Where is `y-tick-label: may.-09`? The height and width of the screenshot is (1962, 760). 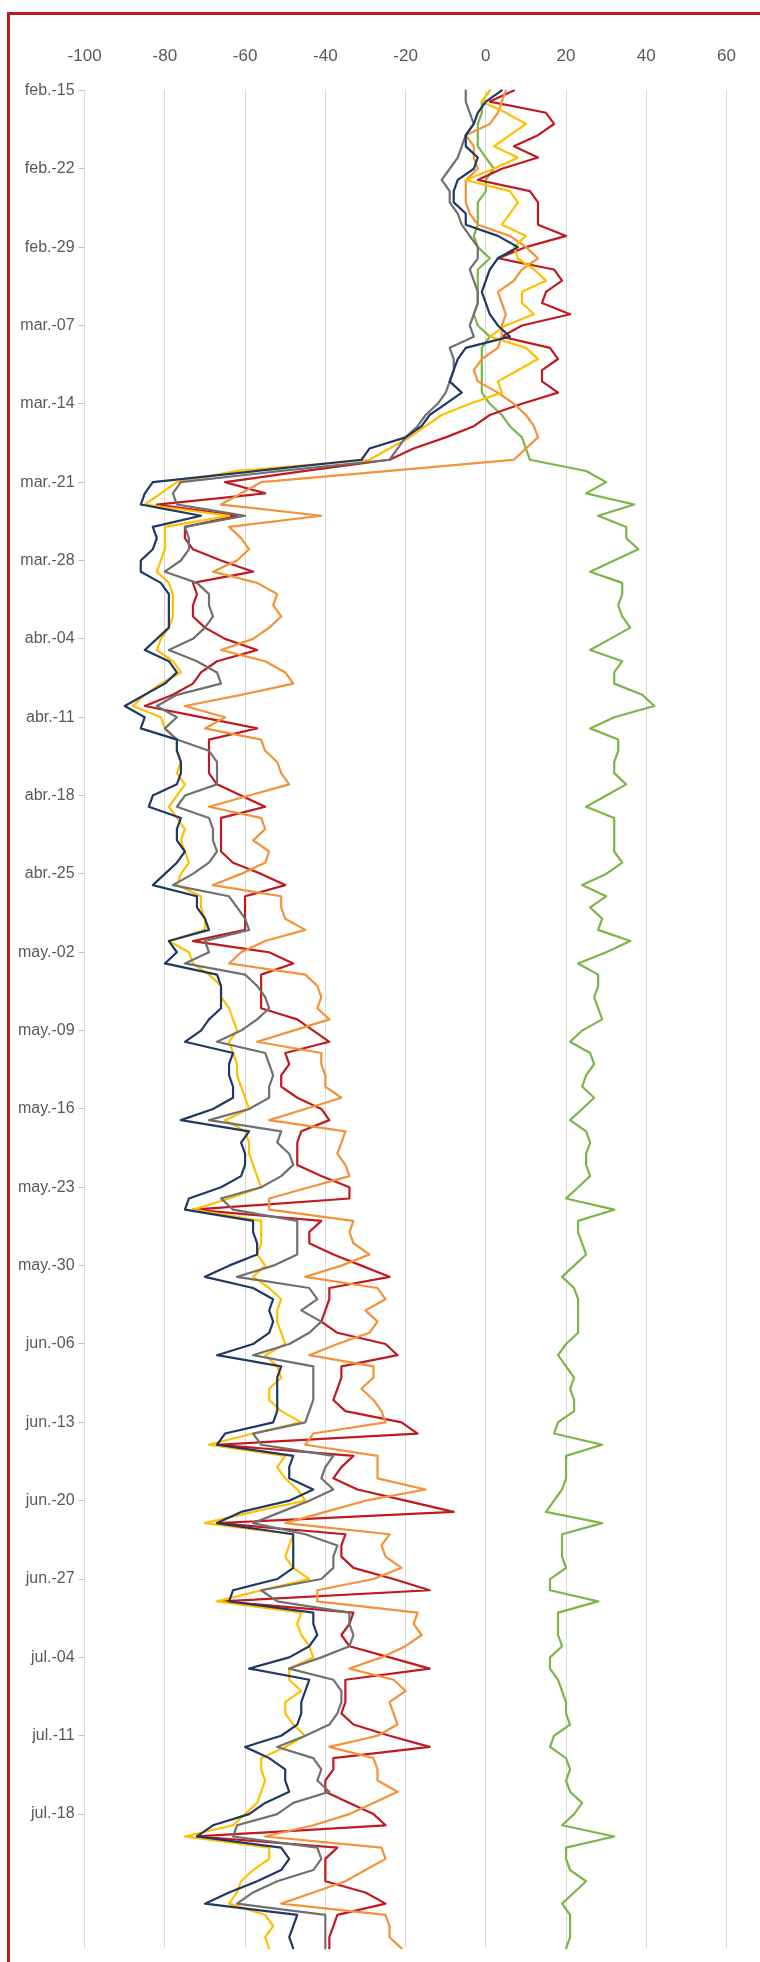 y-tick-label: may.-09 is located at coordinates (46, 1029).